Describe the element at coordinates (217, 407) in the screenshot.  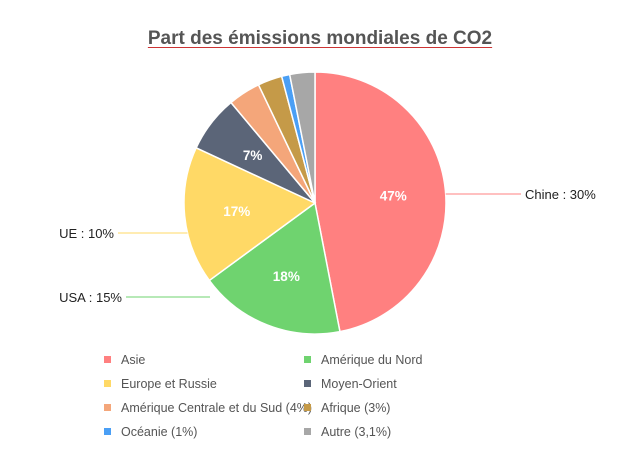
I see `legend-label: Amérique Centrale et du Sud (4%)` at that location.